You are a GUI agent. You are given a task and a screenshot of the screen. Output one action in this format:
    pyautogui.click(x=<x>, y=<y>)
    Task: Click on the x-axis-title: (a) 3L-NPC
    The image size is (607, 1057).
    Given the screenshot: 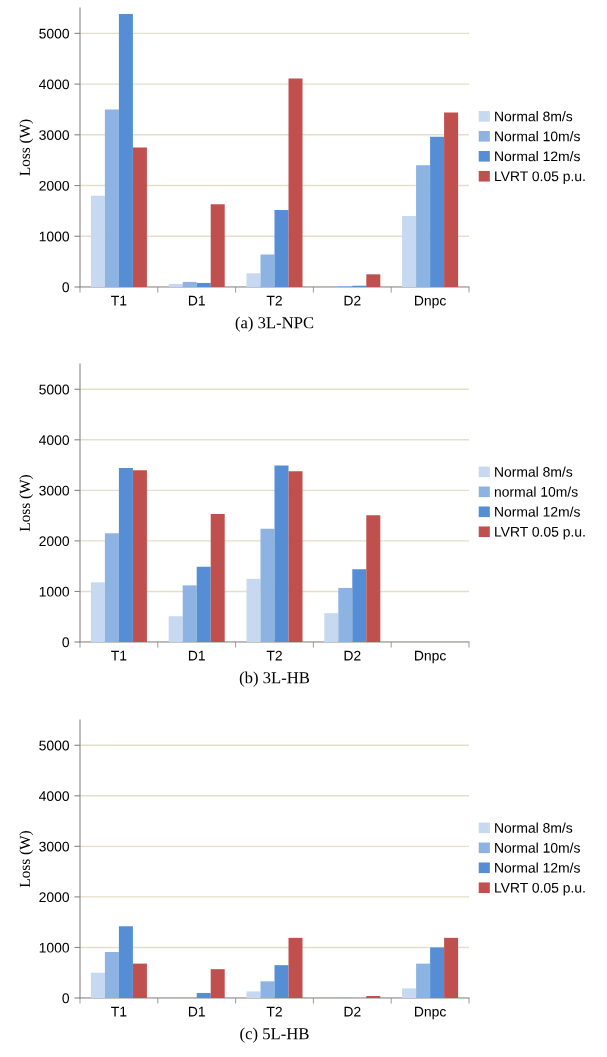 What is the action you would take?
    pyautogui.click(x=274, y=324)
    